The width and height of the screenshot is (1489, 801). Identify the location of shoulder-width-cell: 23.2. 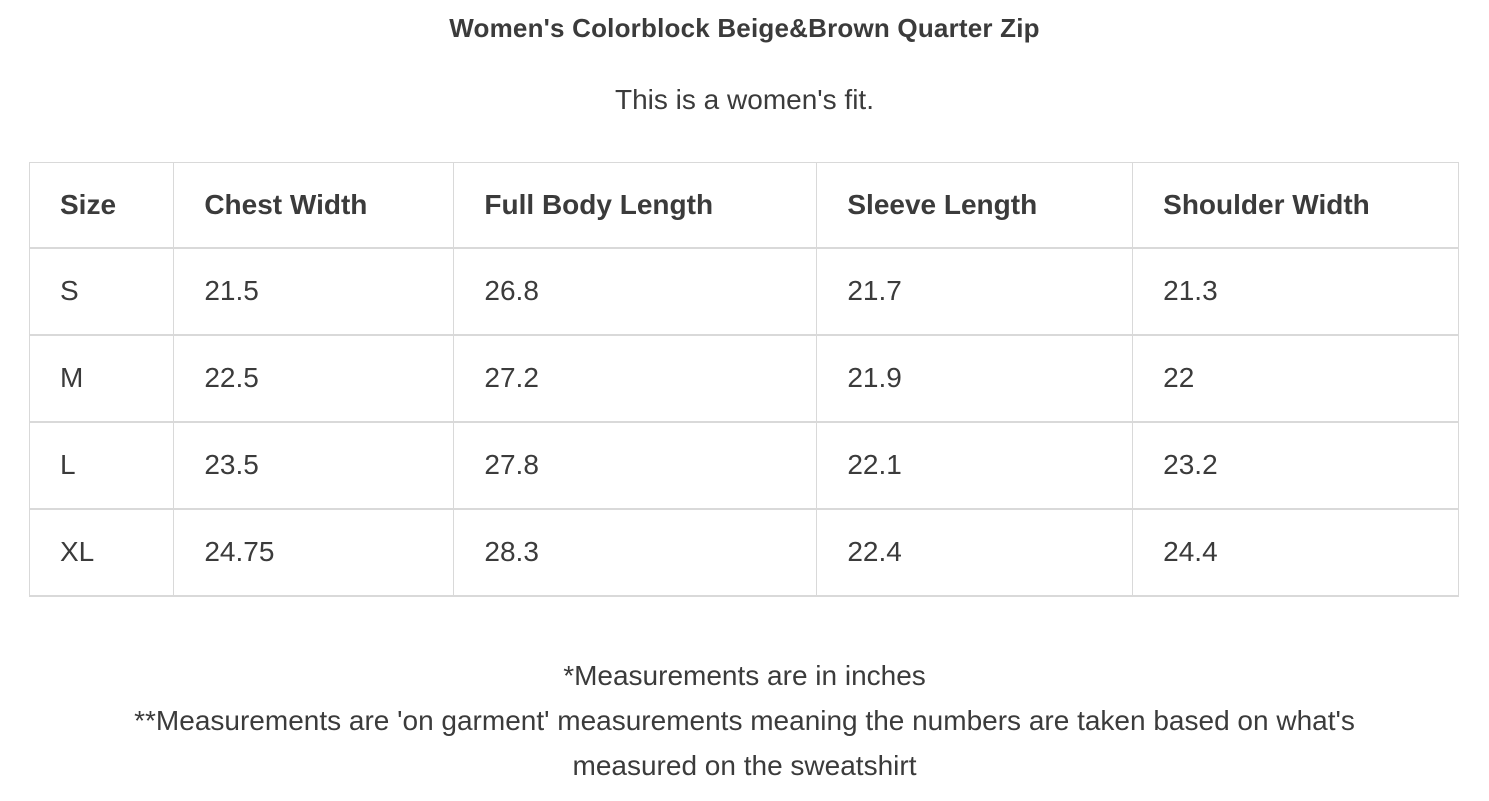
(1295, 465).